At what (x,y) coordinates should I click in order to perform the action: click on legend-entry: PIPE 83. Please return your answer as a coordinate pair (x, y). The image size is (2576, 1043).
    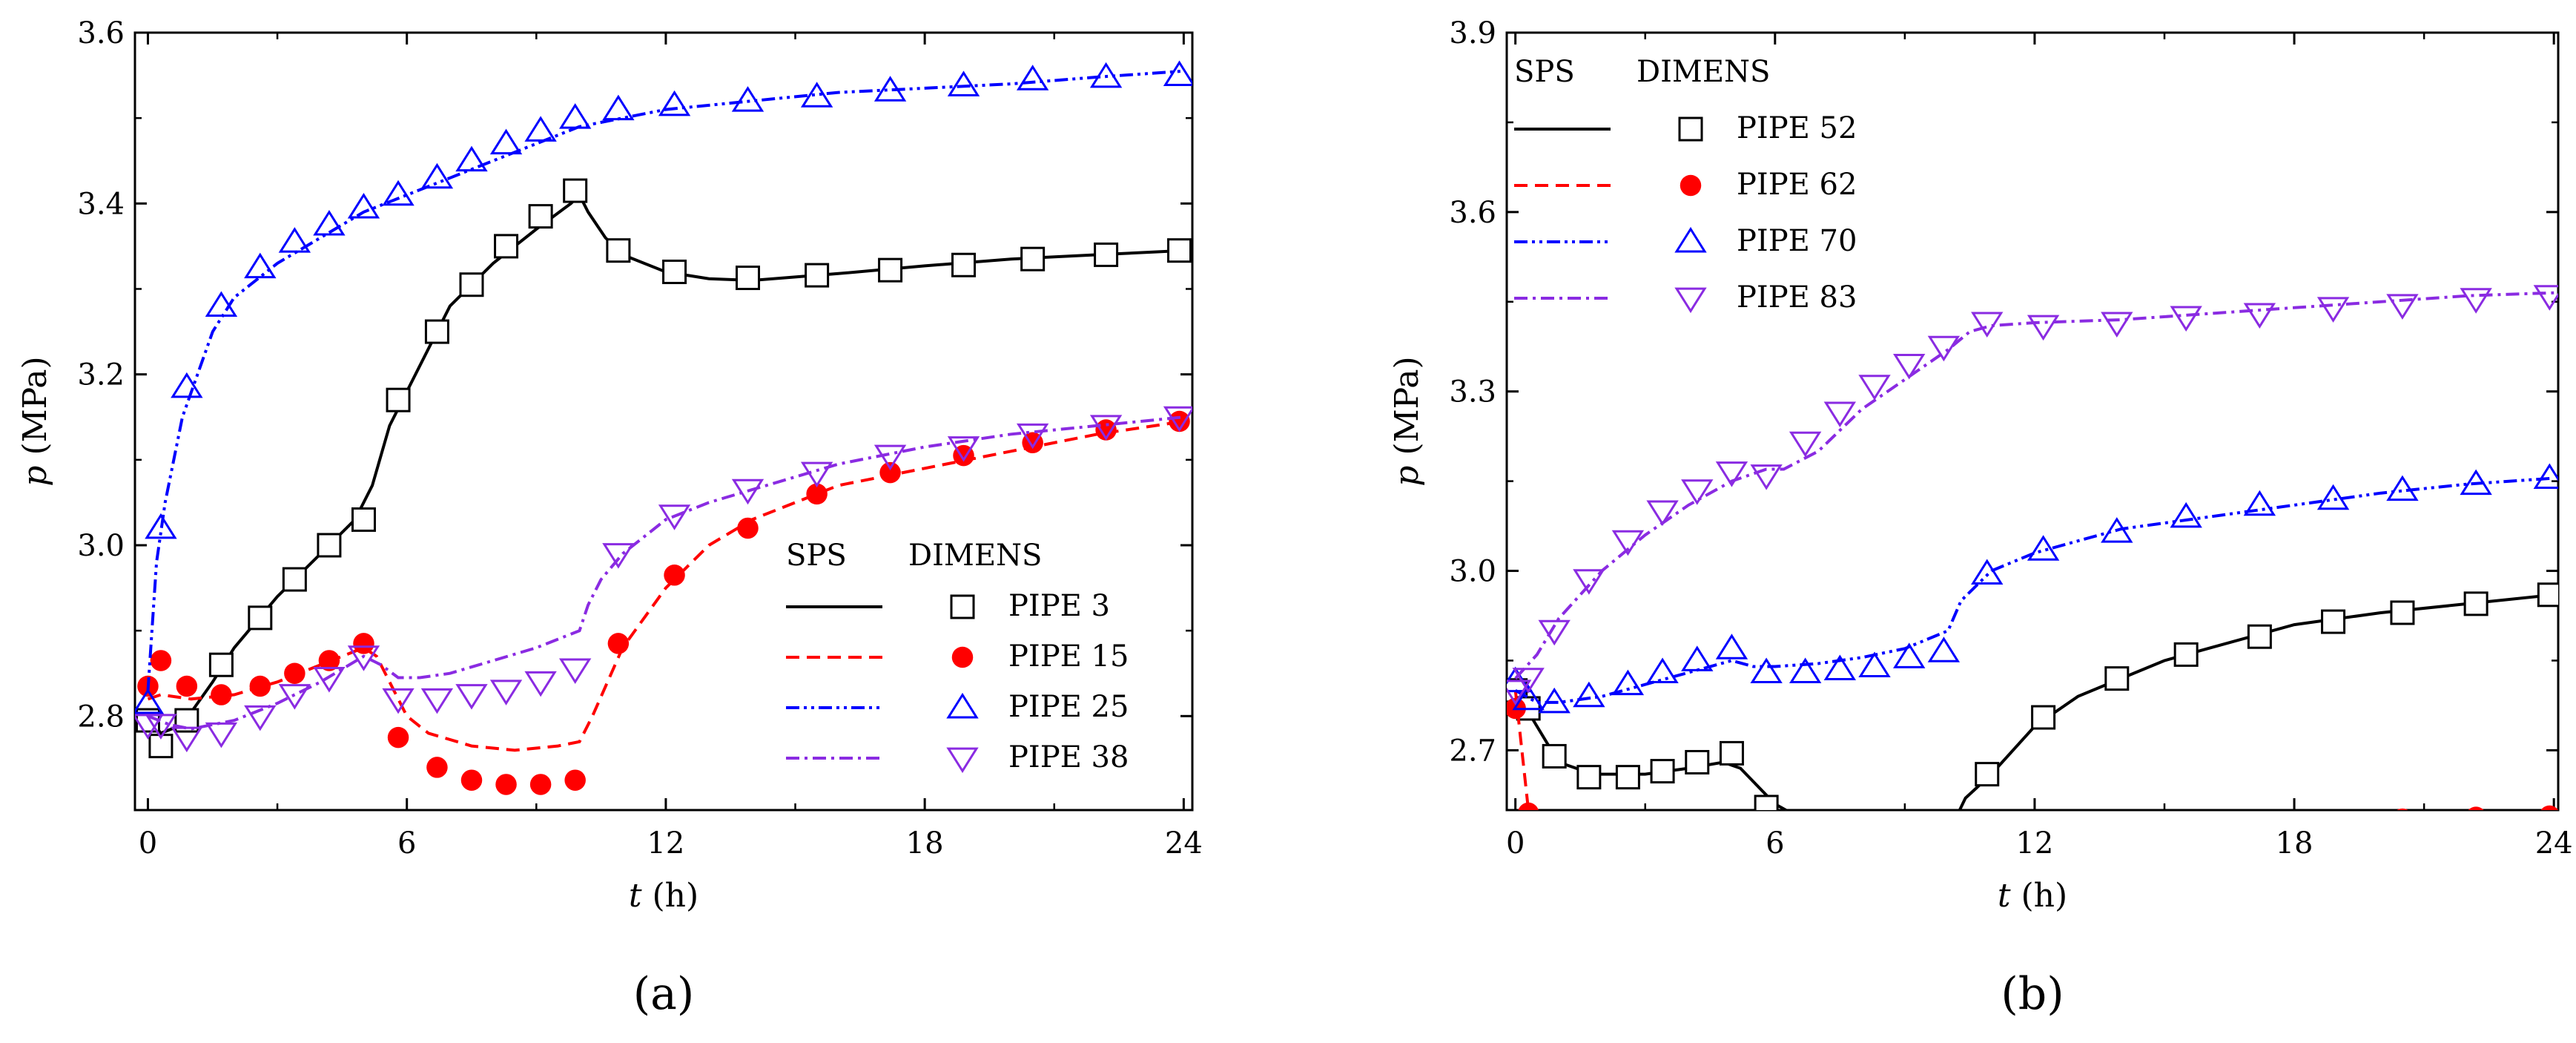
    Looking at the image, I should click on (1685, 297).